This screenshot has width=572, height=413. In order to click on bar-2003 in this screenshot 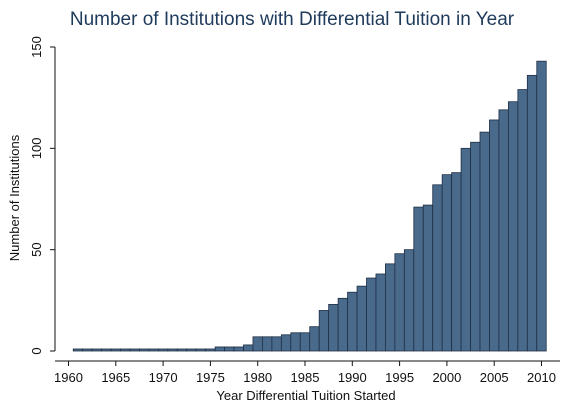, I will do `click(475, 246)`.